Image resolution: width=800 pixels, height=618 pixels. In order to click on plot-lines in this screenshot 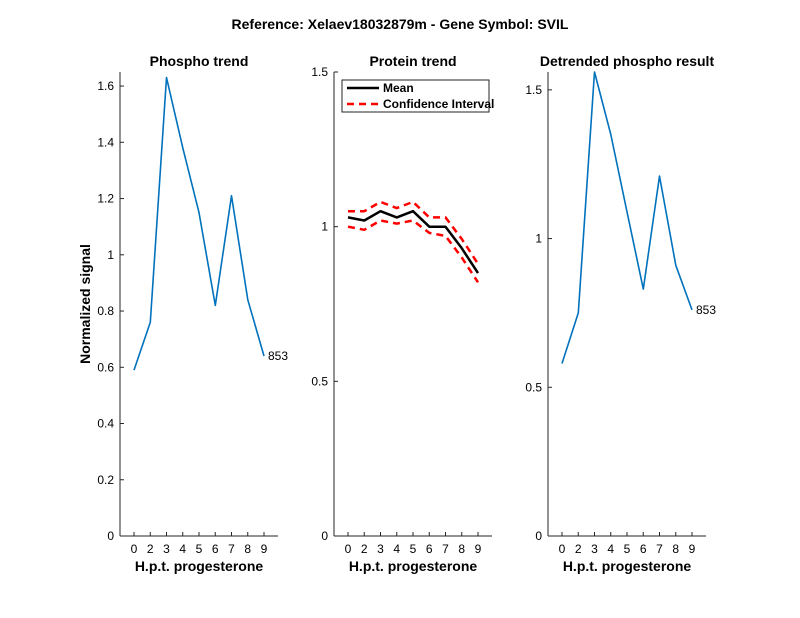, I will do `click(413, 241)`.